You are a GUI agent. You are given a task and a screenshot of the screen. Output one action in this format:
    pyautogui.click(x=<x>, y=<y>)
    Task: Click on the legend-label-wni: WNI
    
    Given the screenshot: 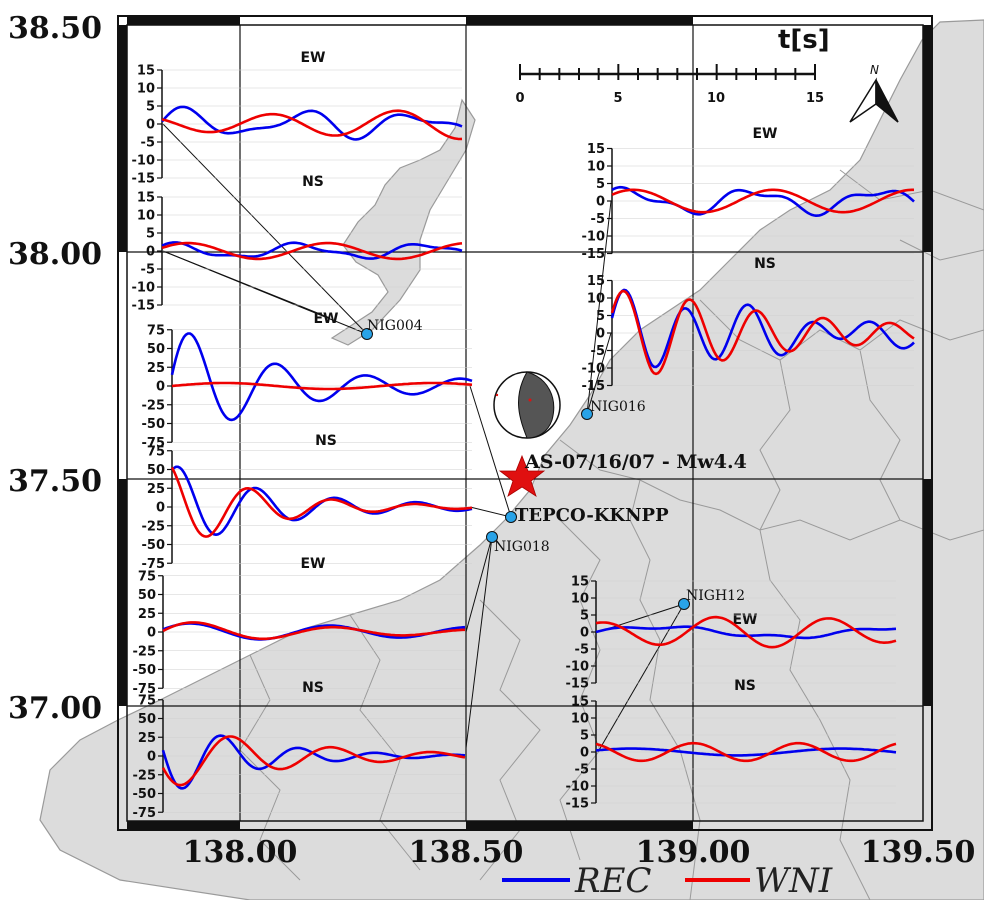 What is the action you would take?
    pyautogui.click(x=793, y=880)
    